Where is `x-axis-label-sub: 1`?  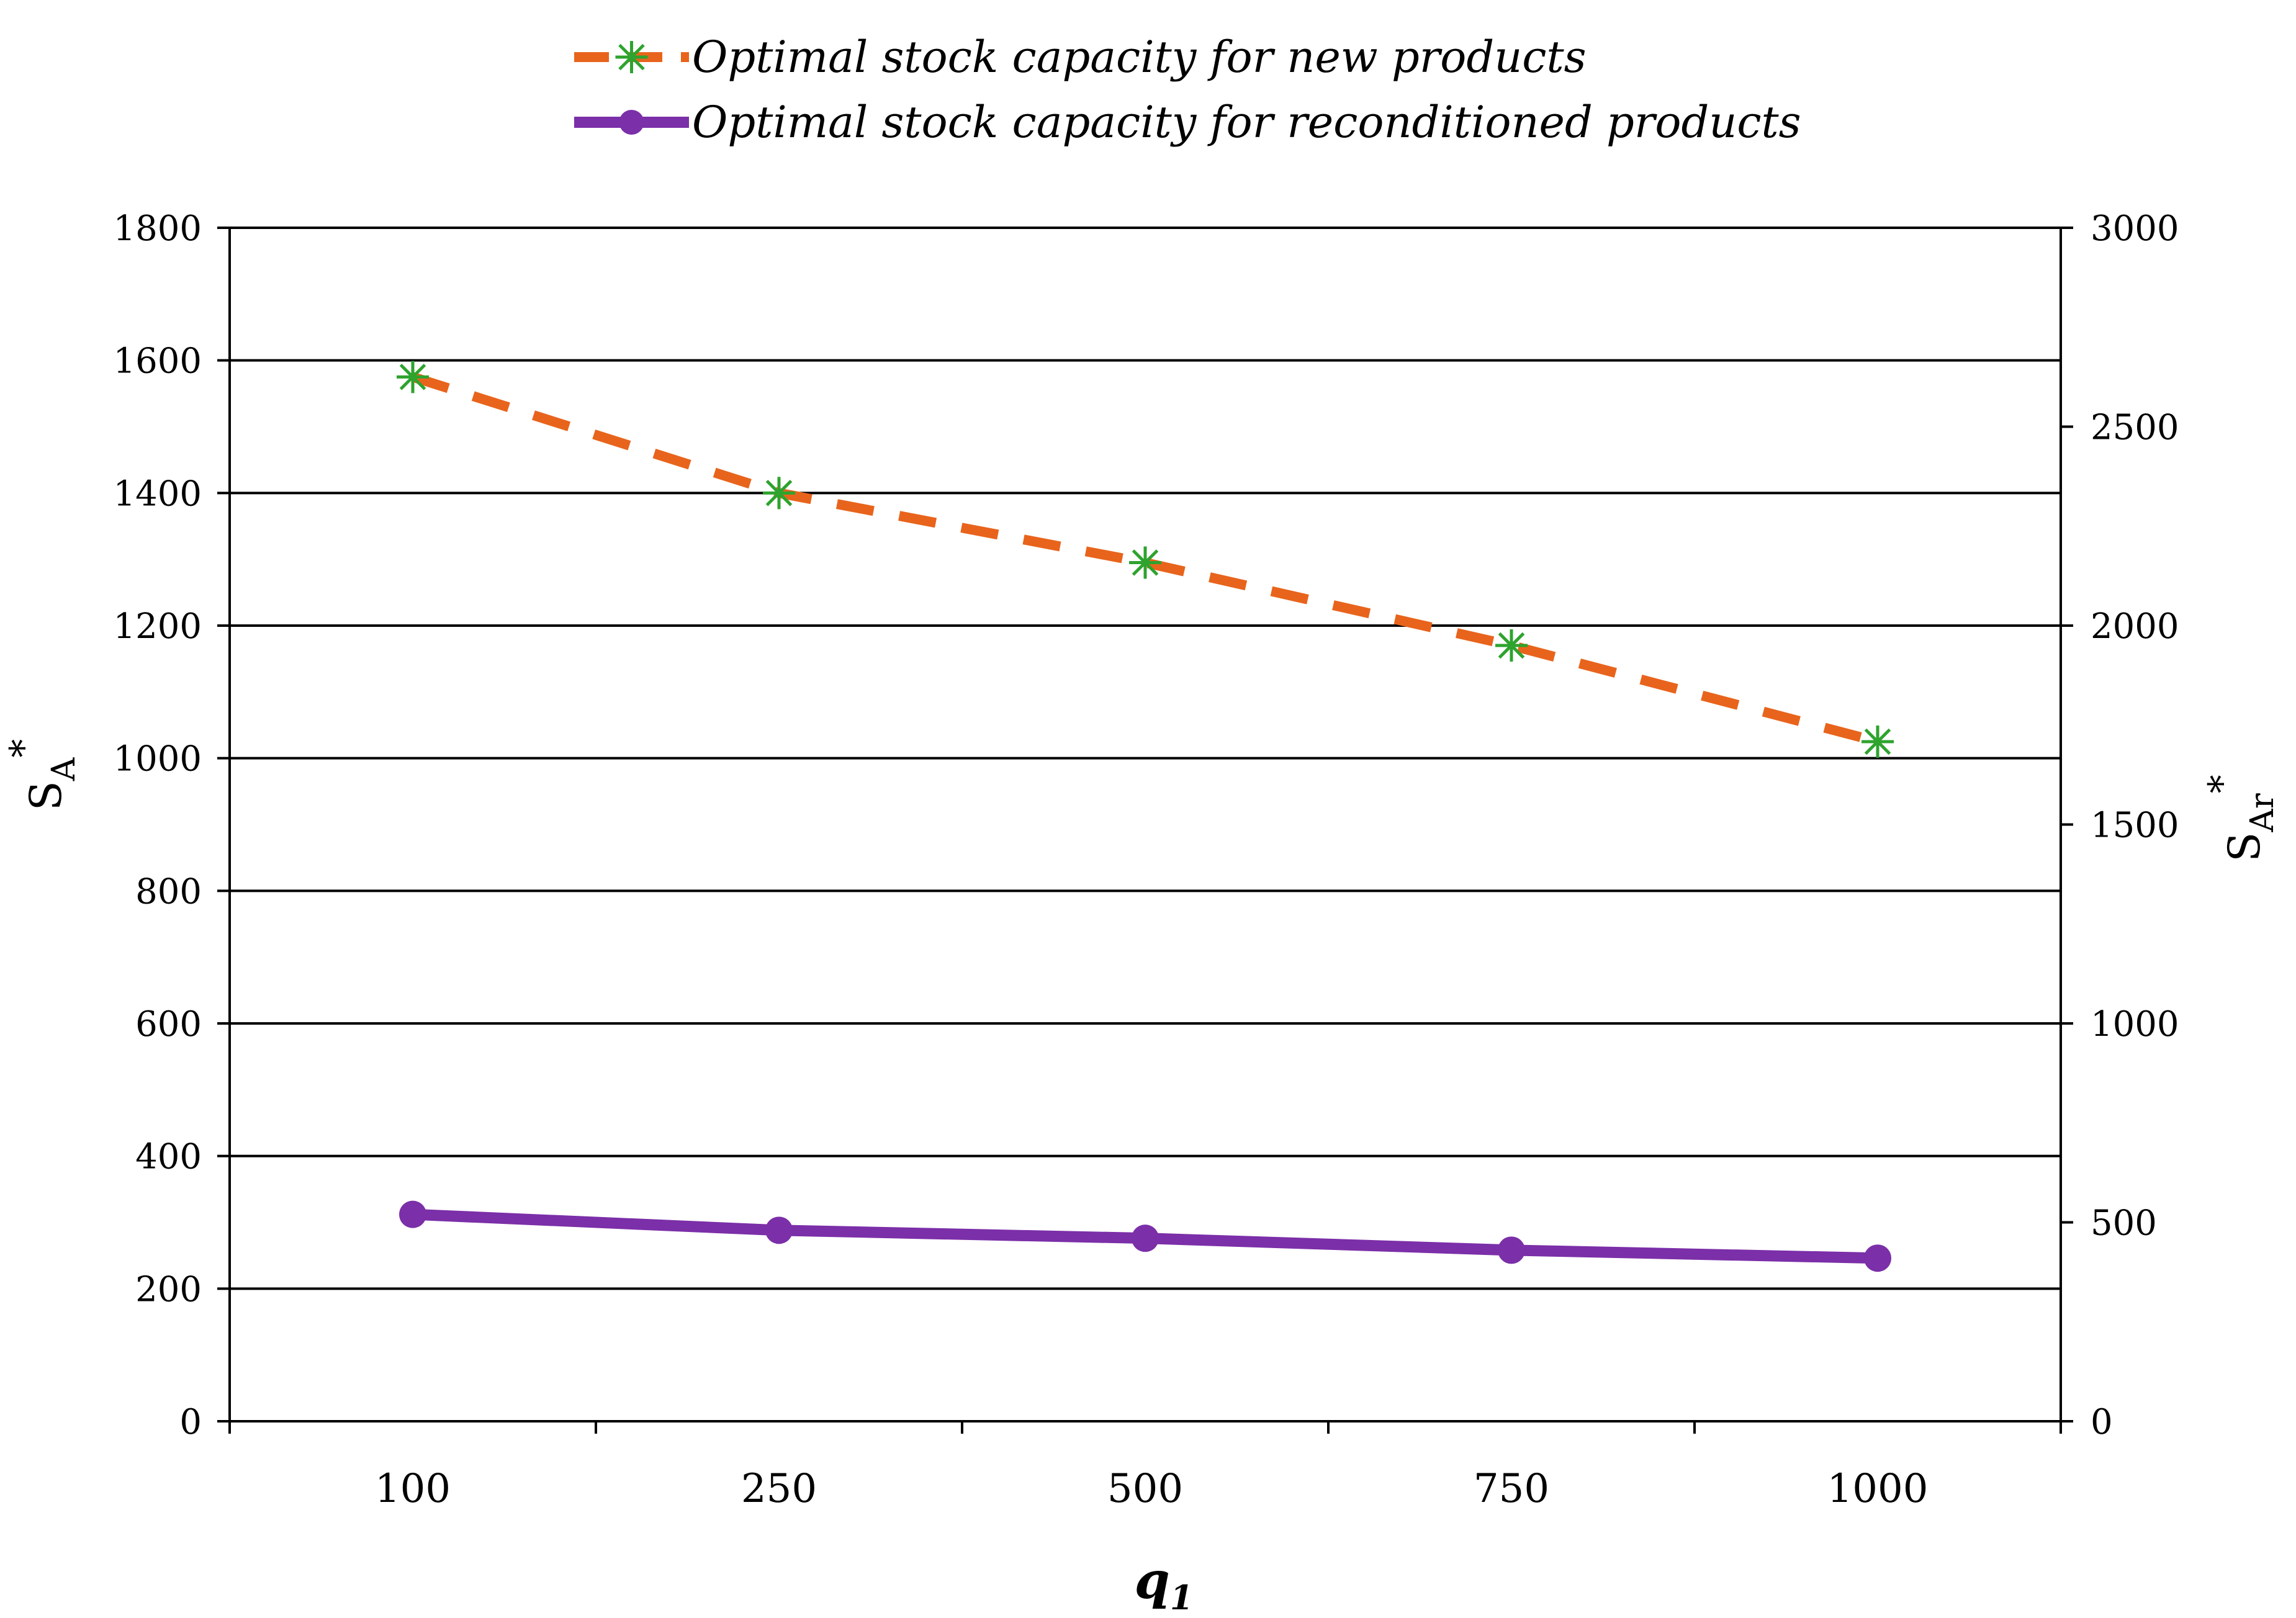
x-axis-label-sub: 1 is located at coordinates (1182, 1597).